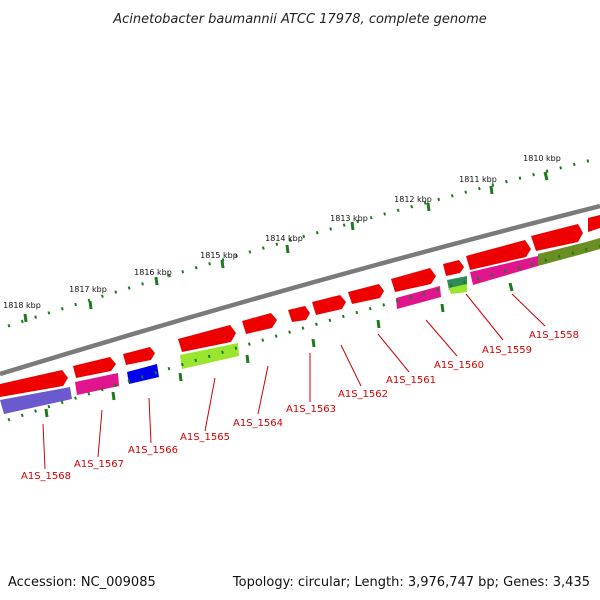  I want to click on gene-label: A1S_1565, so click(205, 437).